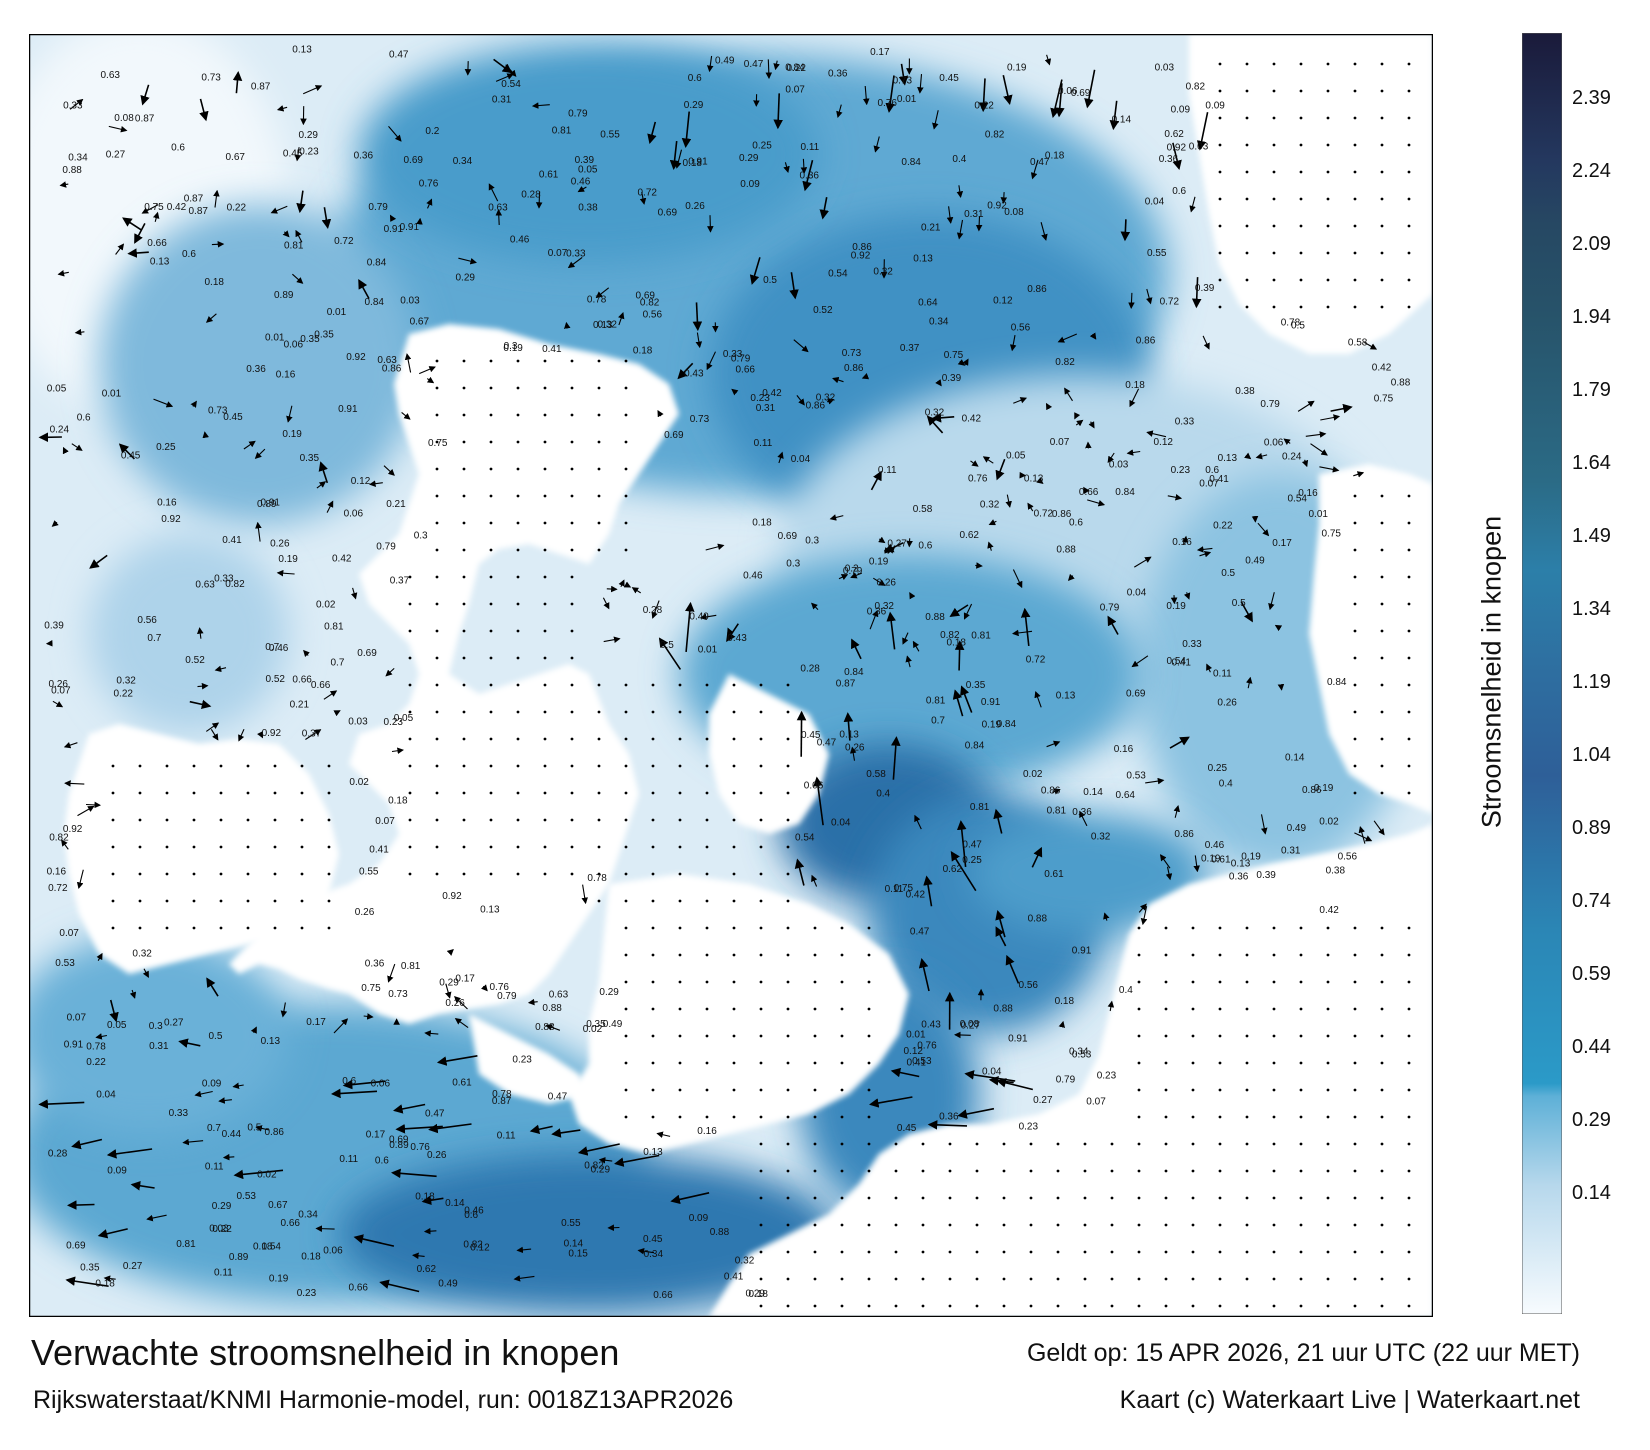 The height and width of the screenshot is (1450, 1650). I want to click on speed-label: 0.5, so click(770, 280).